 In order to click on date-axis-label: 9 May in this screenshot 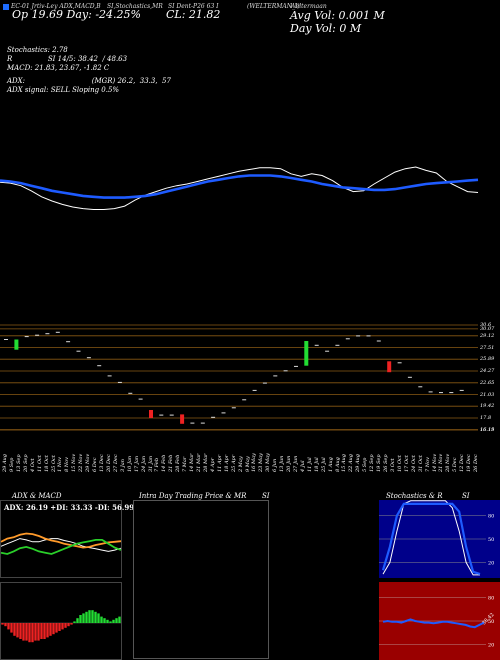, I will do `click(247, 464)`.